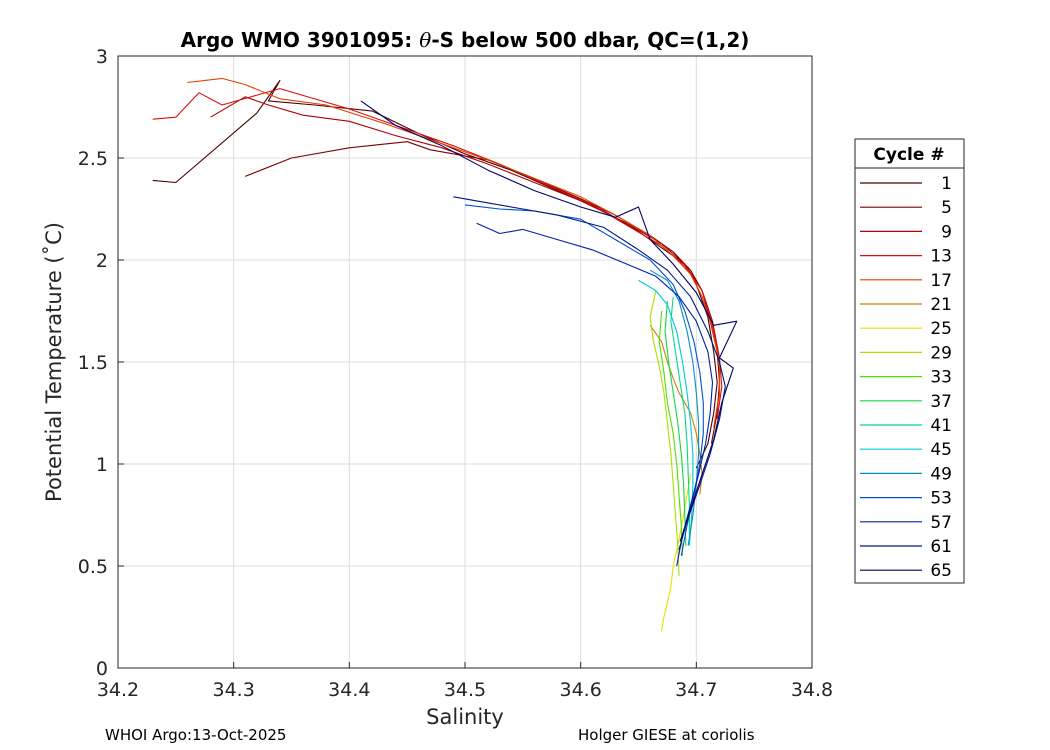 This screenshot has height=750, width=1050. What do you see at coordinates (941, 402) in the screenshot?
I see `legend-label-37: 37` at bounding box center [941, 402].